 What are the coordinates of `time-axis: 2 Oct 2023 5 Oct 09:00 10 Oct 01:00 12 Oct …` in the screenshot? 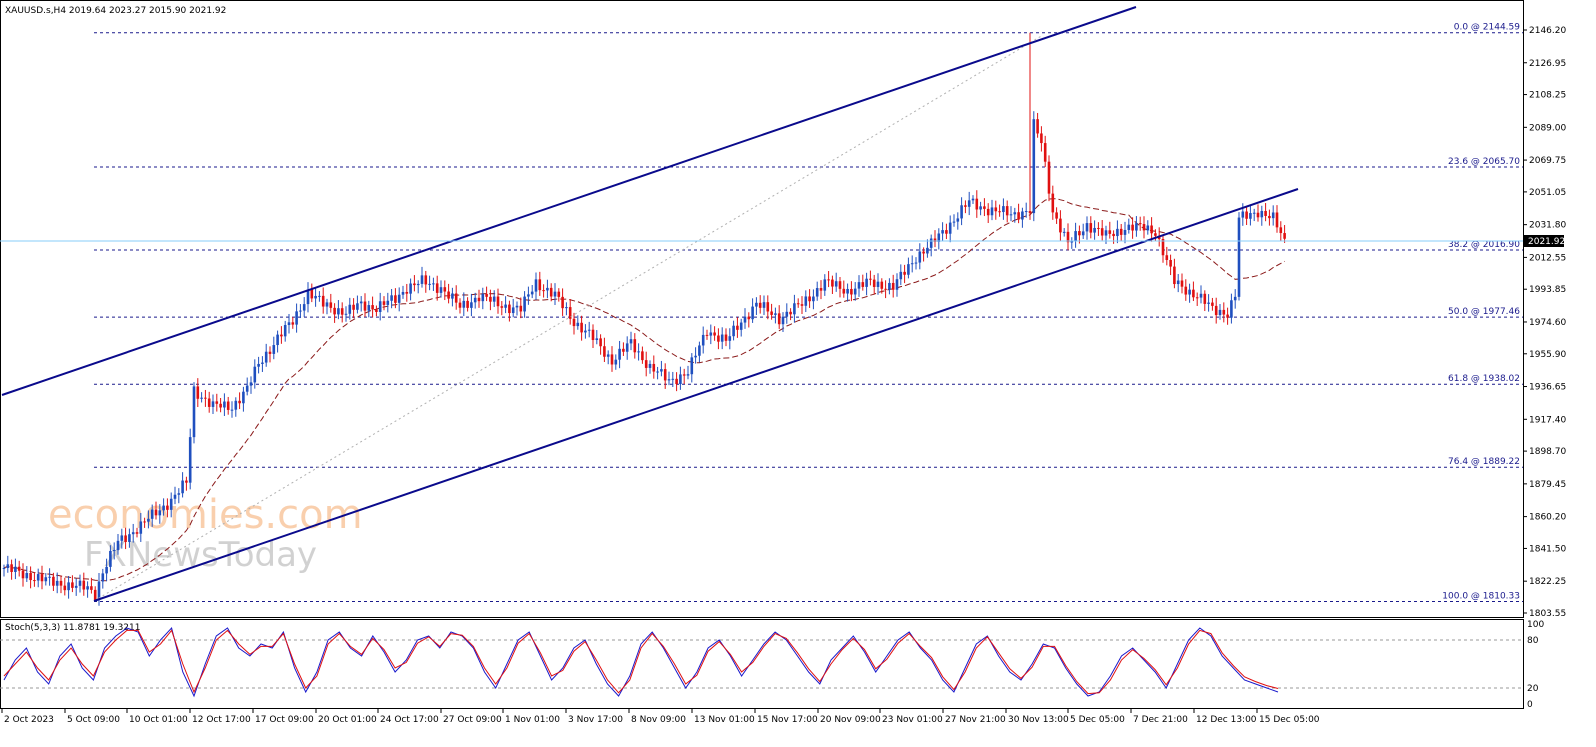 It's located at (660, 716).